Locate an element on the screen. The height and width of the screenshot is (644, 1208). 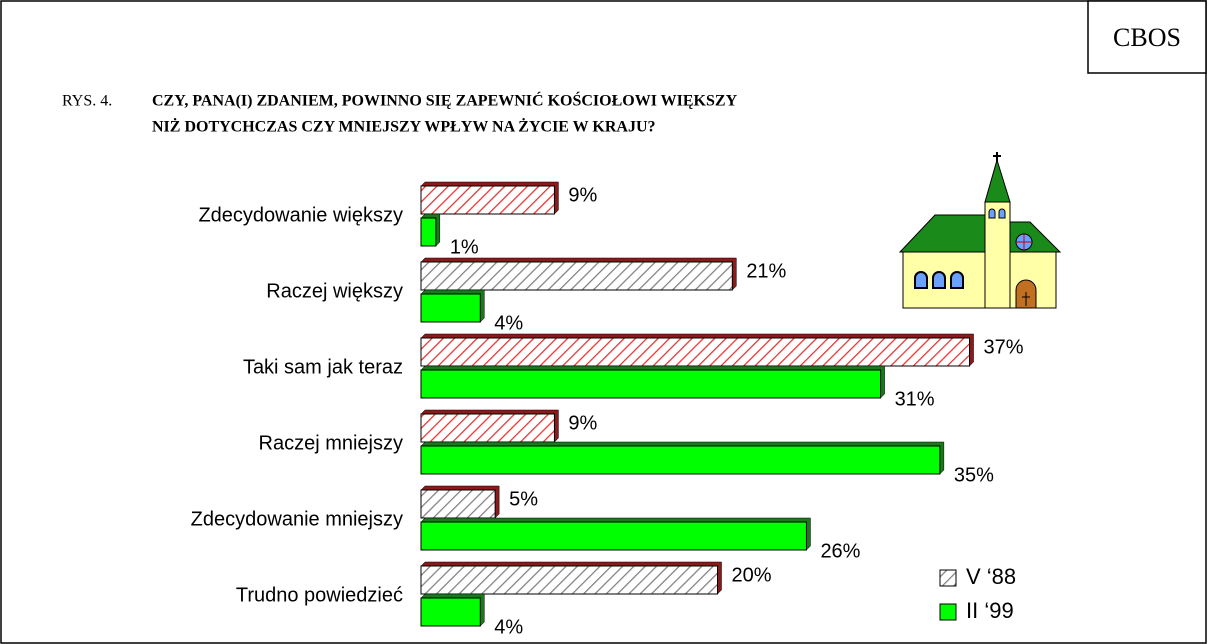
value-label: 31% is located at coordinates (915, 399).